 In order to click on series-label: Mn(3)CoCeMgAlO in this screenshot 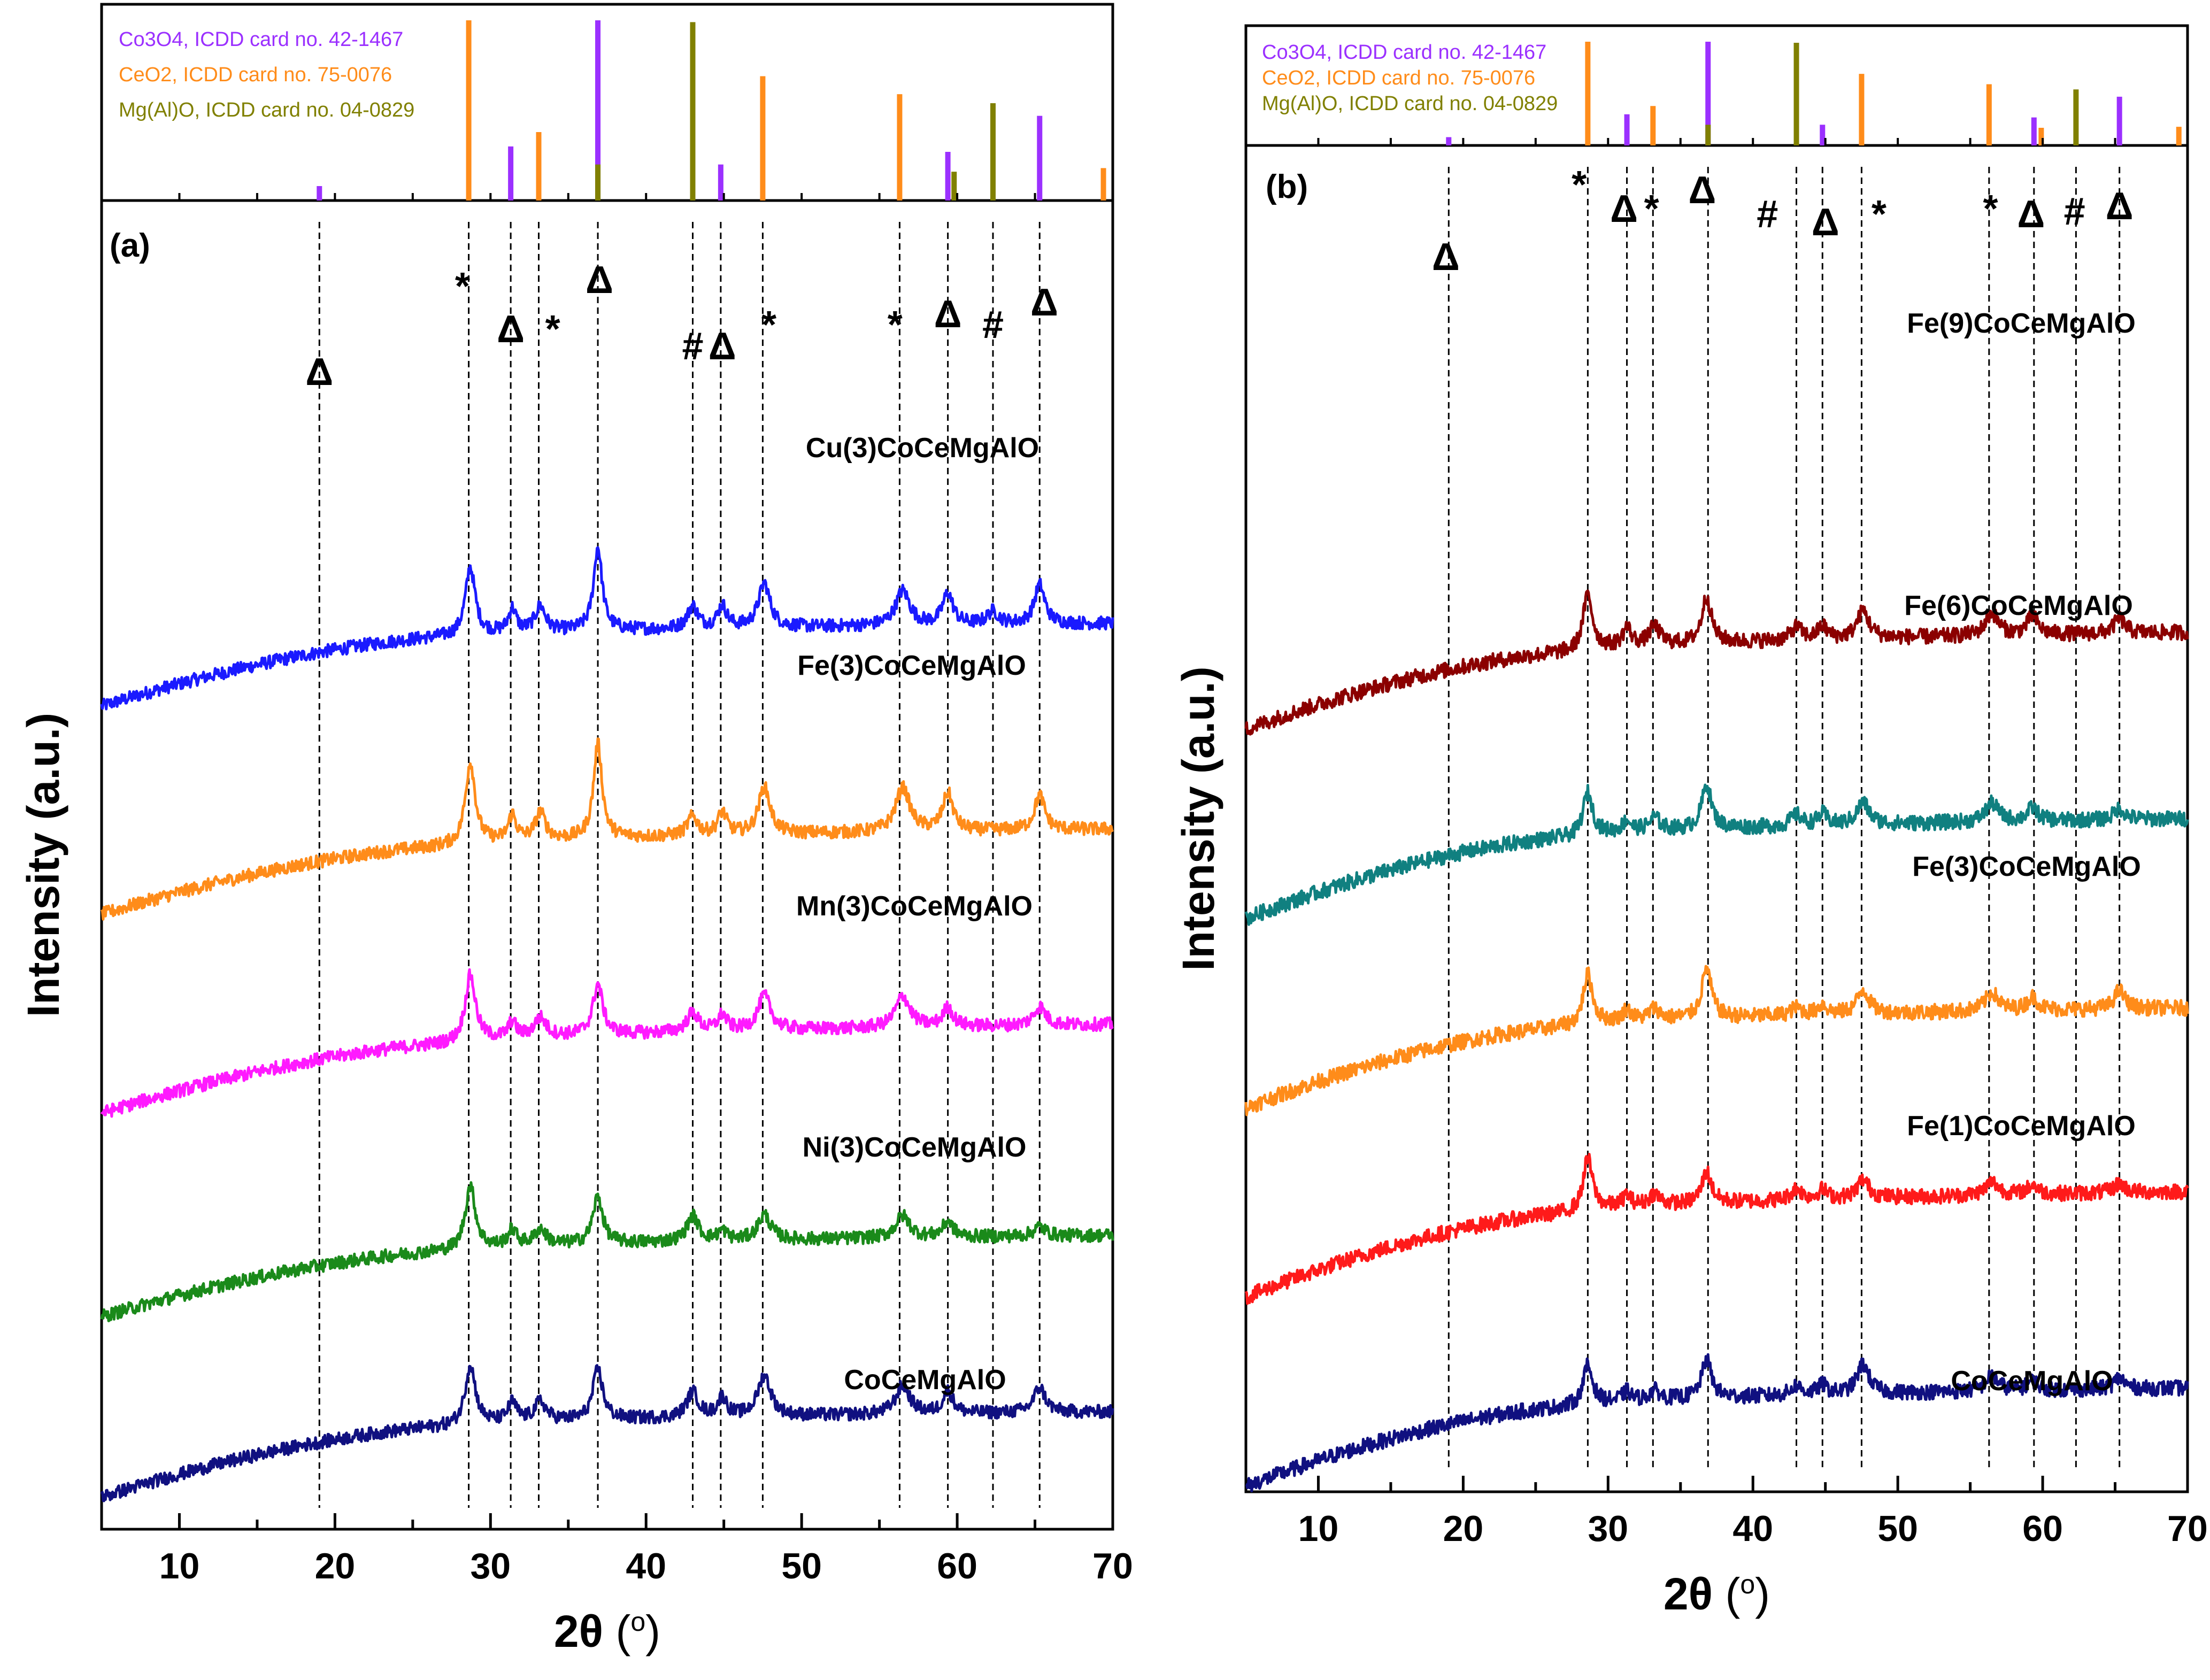, I will do `click(914, 906)`.